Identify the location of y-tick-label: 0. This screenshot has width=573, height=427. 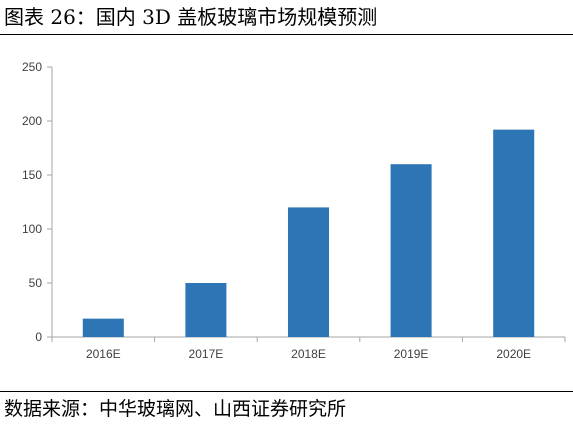
(38, 337).